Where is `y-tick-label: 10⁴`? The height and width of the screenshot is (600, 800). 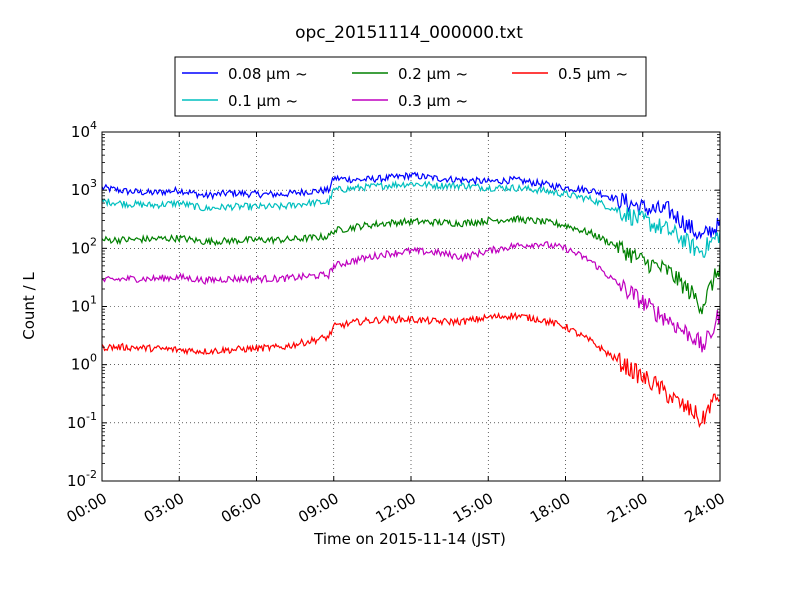
y-tick-label: 10⁴ is located at coordinates (84, 130).